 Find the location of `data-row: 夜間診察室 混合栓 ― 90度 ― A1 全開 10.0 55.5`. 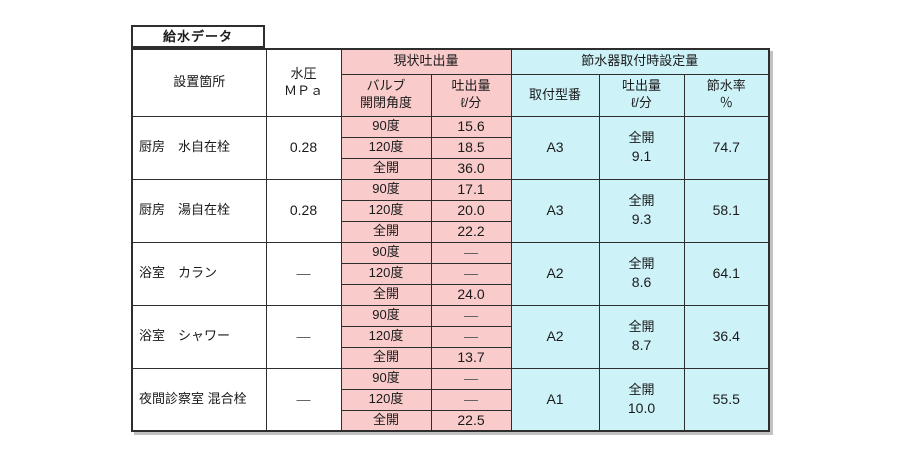

data-row: 夜間診察室 混合栓 ― 90度 ― A1 全開 10.0 55.5 is located at coordinates (450, 399).